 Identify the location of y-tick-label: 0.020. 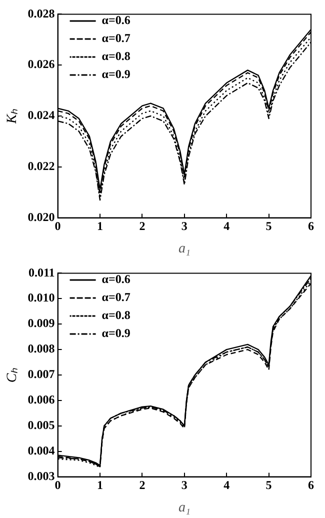
(41, 217).